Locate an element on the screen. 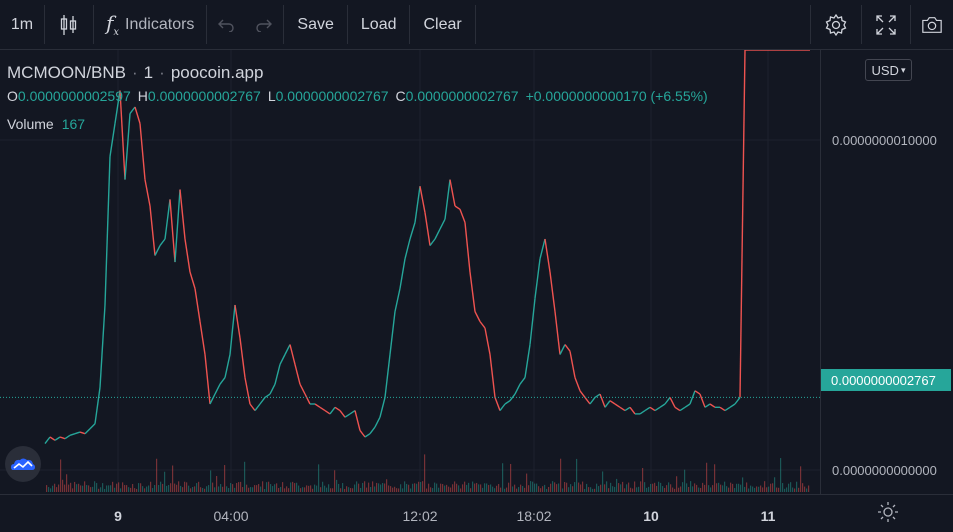 This screenshot has height=532, width=953. interval-button: 1m is located at coordinates (22, 24).